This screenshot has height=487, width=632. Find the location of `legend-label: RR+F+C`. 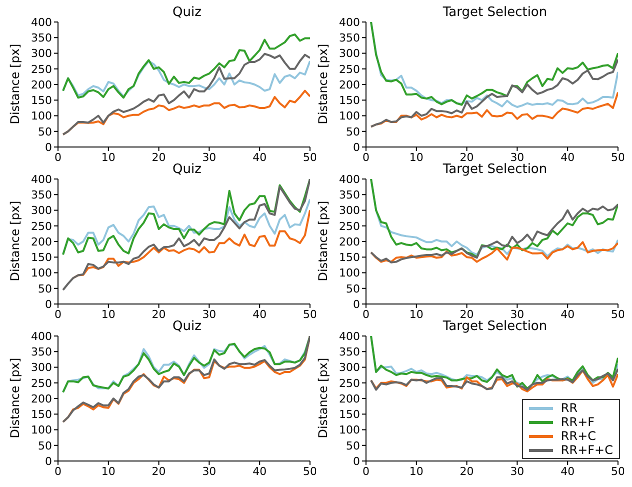

legend-label: RR+F+C is located at coordinates (586, 450).